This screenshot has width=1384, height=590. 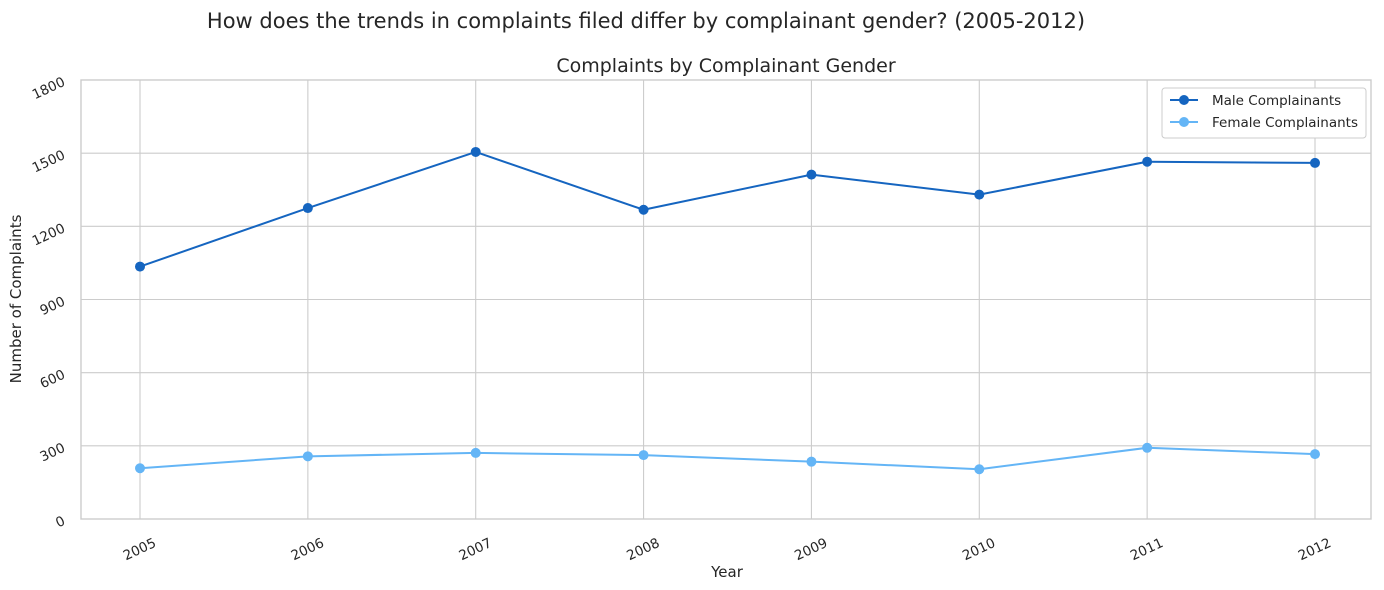 I want to click on y-tick-label: 1500, so click(x=49, y=161).